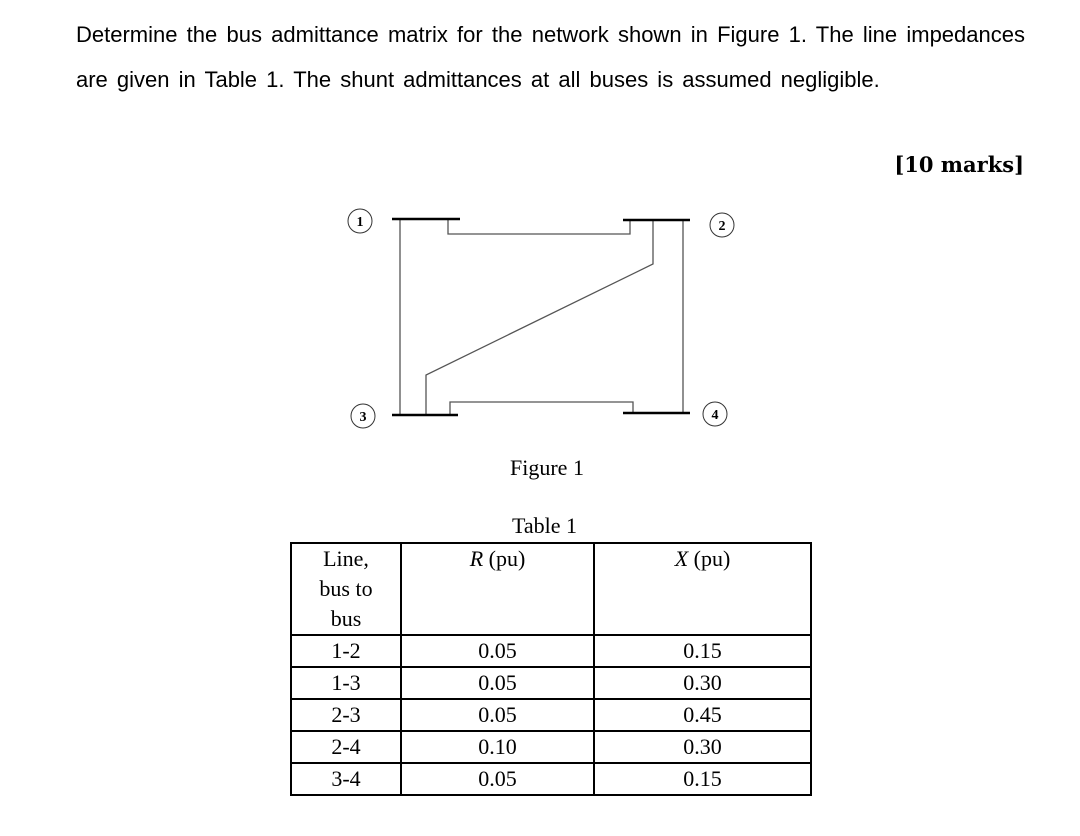 This screenshot has width=1080, height=836. What do you see at coordinates (545, 525) in the screenshot?
I see `table-caption: Table 1` at bounding box center [545, 525].